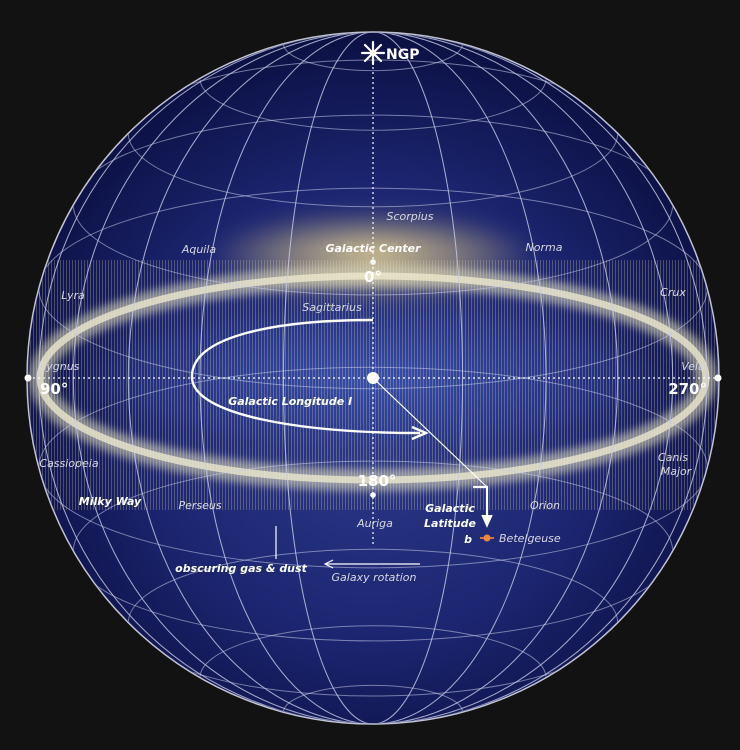 This screenshot has height=750, width=740. I want to click on point-0deg, so click(373, 262).